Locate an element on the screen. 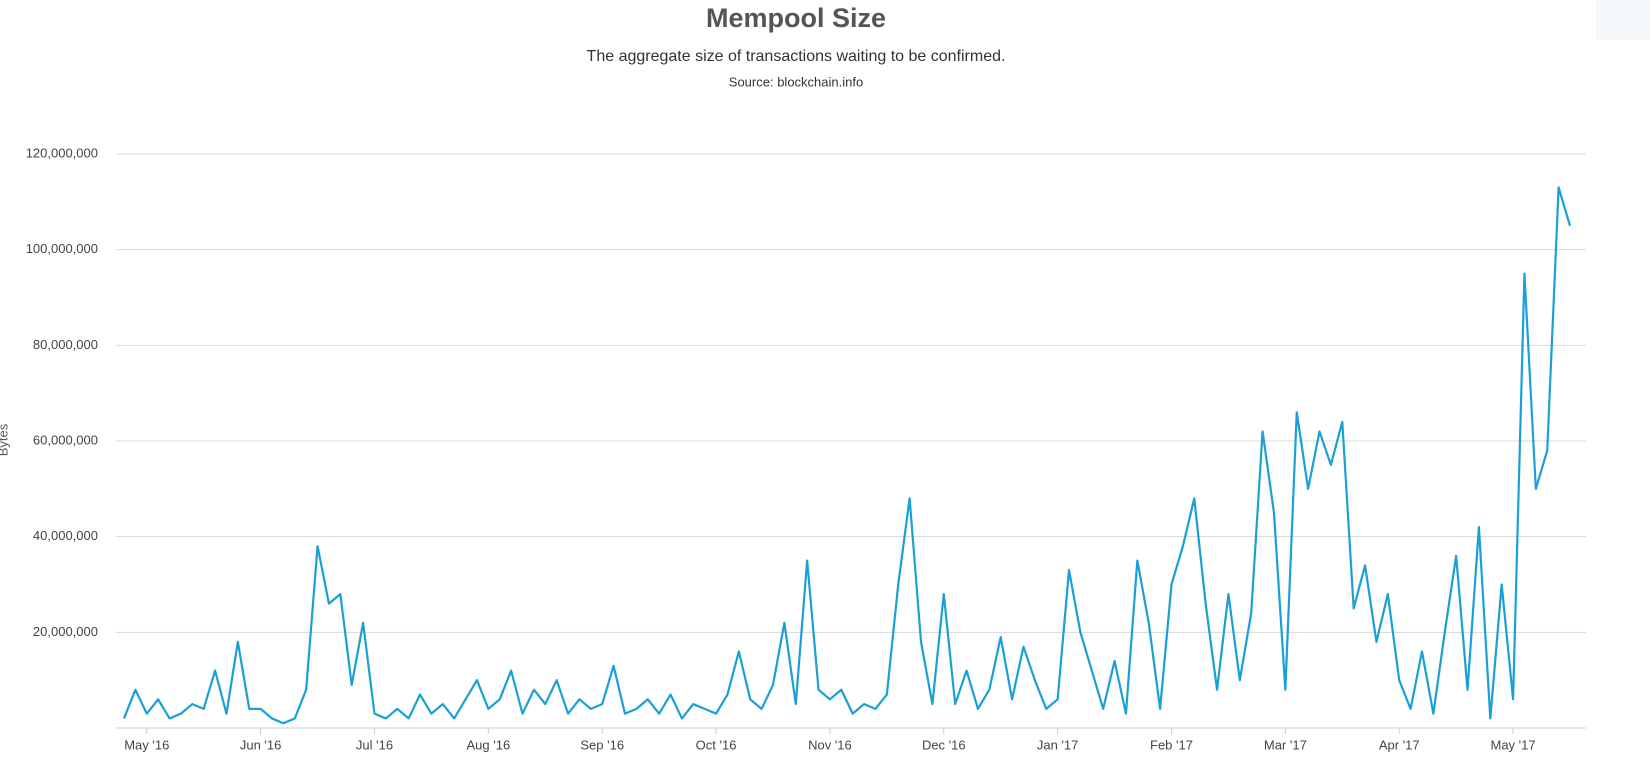 Image resolution: width=1650 pixels, height=768 pixels. x-tick-label: May '16 is located at coordinates (146, 744).